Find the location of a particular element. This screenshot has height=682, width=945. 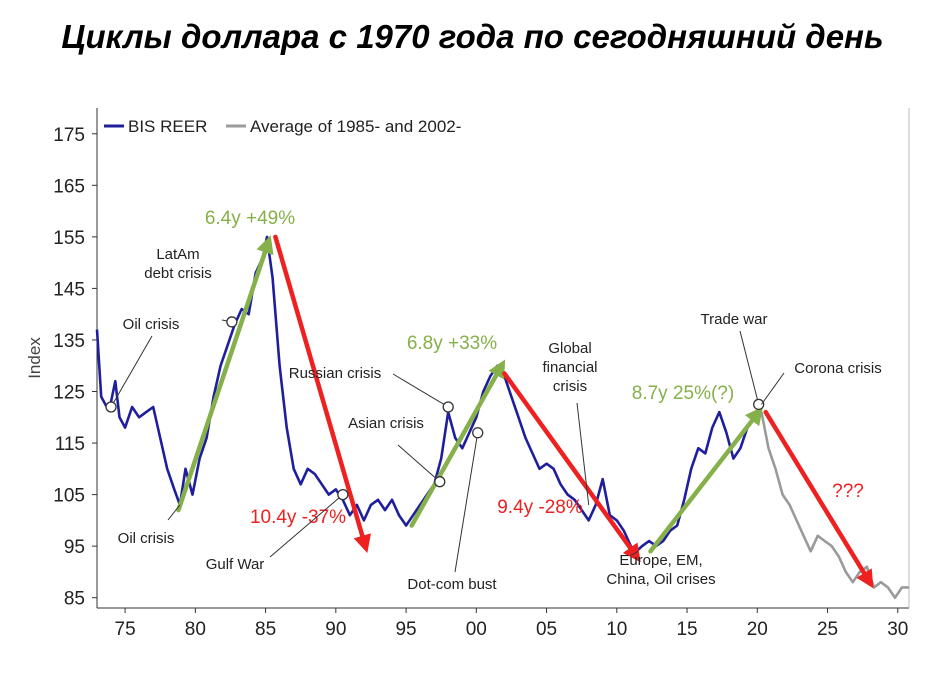

y-tick-label: 125 is located at coordinates (69, 393).